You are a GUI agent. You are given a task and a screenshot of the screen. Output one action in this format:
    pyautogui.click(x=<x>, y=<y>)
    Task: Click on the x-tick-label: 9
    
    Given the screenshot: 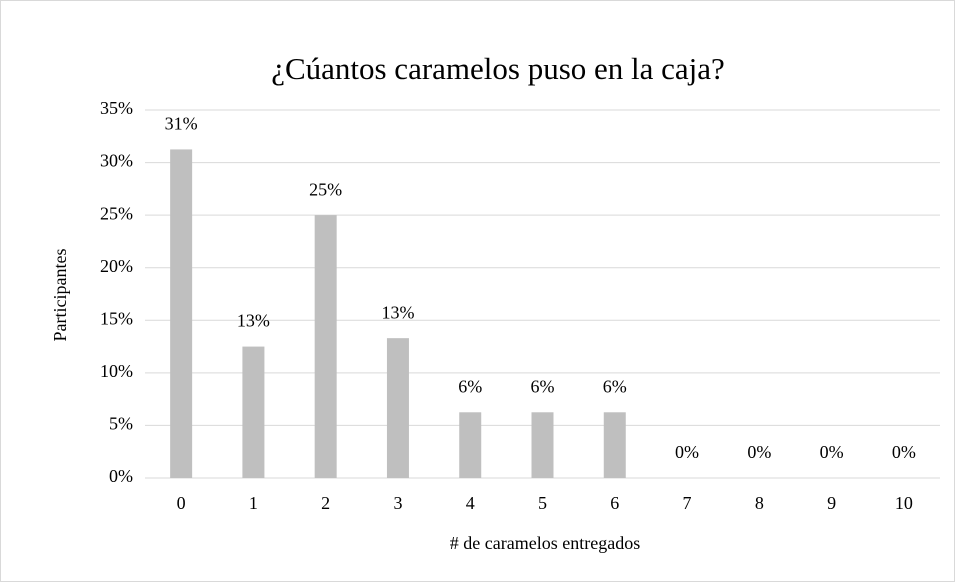 What is the action you would take?
    pyautogui.click(x=831, y=503)
    